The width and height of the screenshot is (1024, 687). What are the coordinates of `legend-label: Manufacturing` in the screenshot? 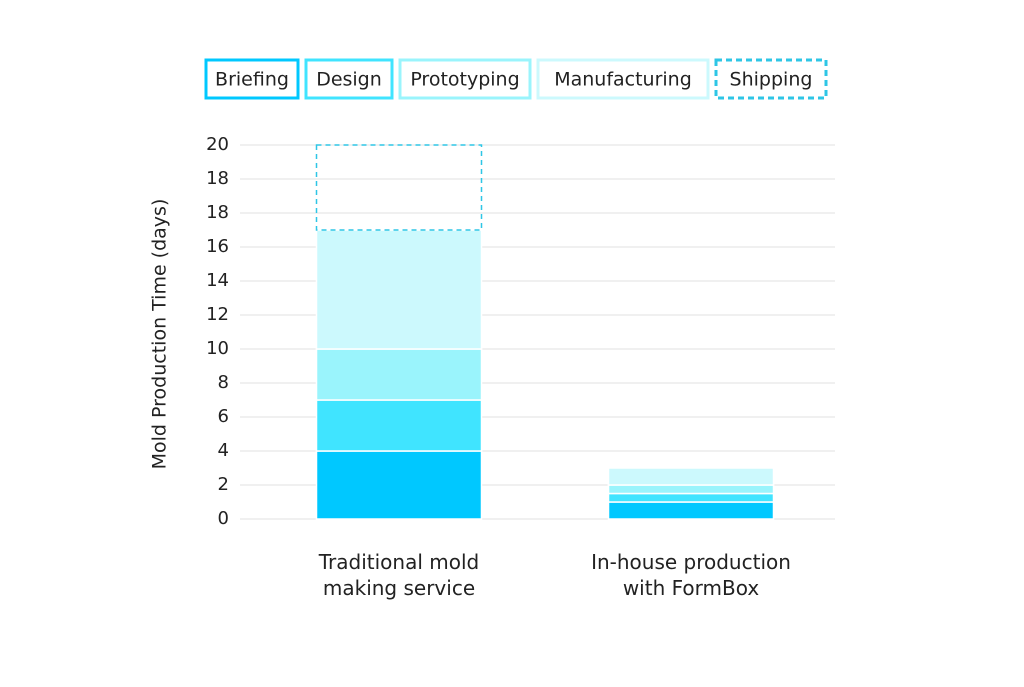 It's located at (623, 80).